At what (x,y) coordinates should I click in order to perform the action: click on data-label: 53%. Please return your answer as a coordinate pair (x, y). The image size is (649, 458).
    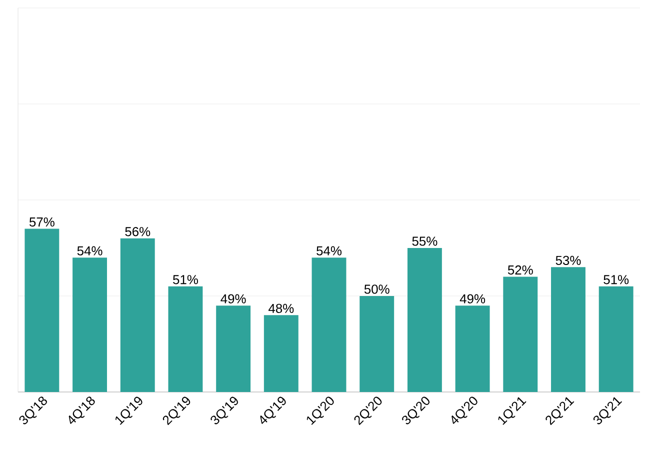
    Looking at the image, I should click on (568, 260).